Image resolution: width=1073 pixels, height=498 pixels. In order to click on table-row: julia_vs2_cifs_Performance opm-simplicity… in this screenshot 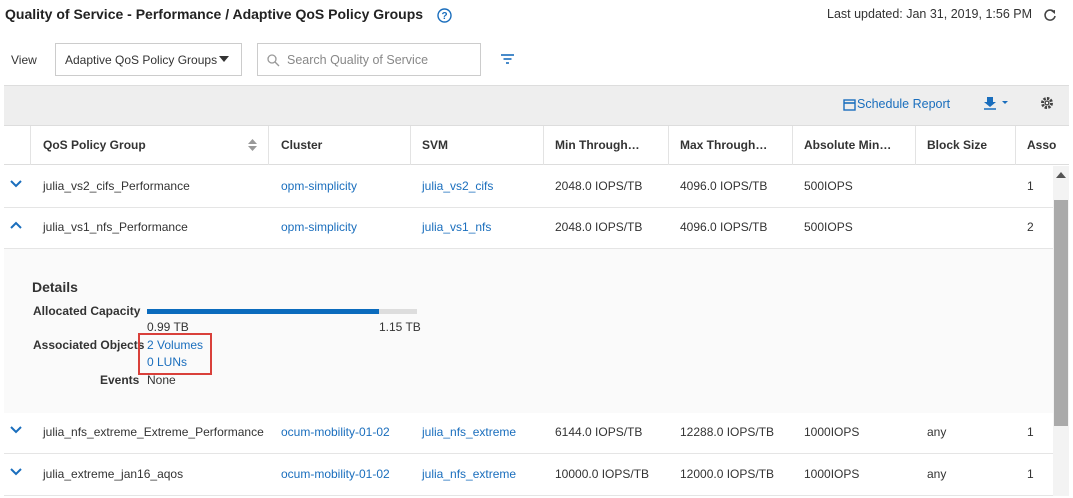, I will do `click(528, 187)`.